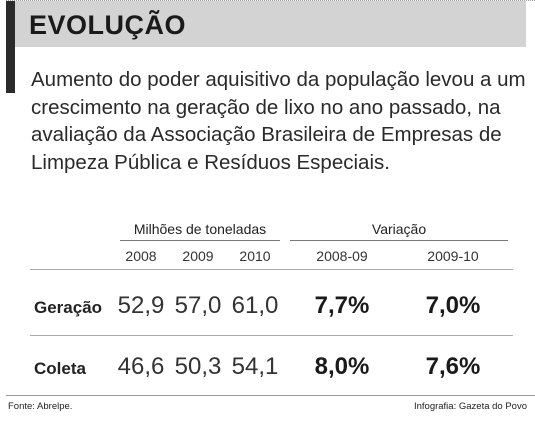 This screenshot has width=535, height=430. What do you see at coordinates (271, 269) in the screenshot?
I see `header-row-divider` at bounding box center [271, 269].